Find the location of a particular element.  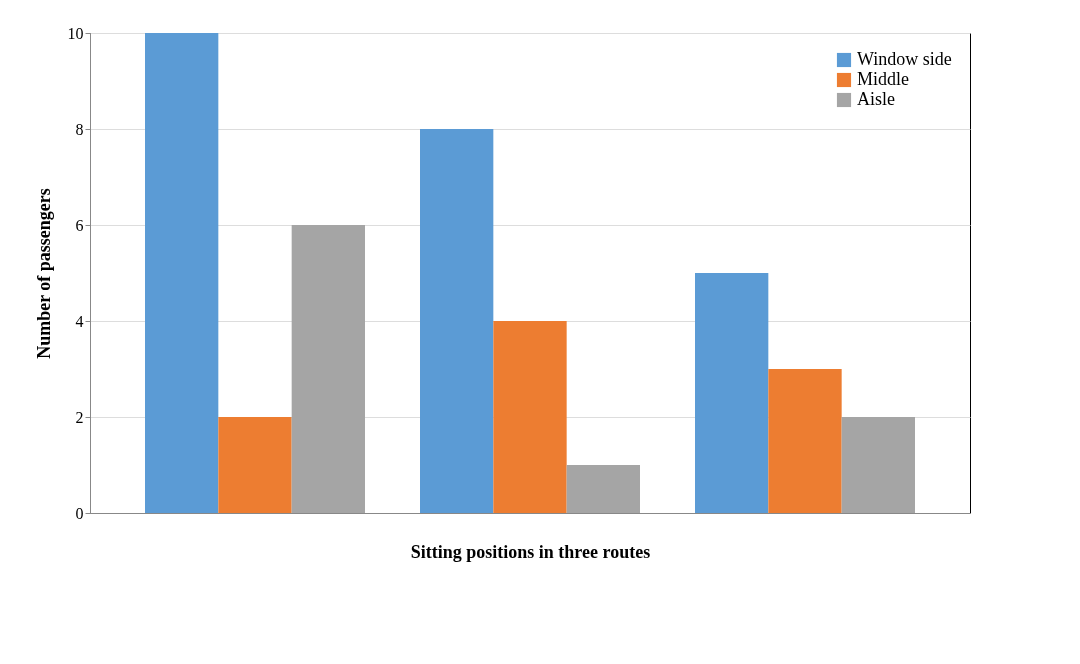

legend-label: Window side is located at coordinates (904, 59).